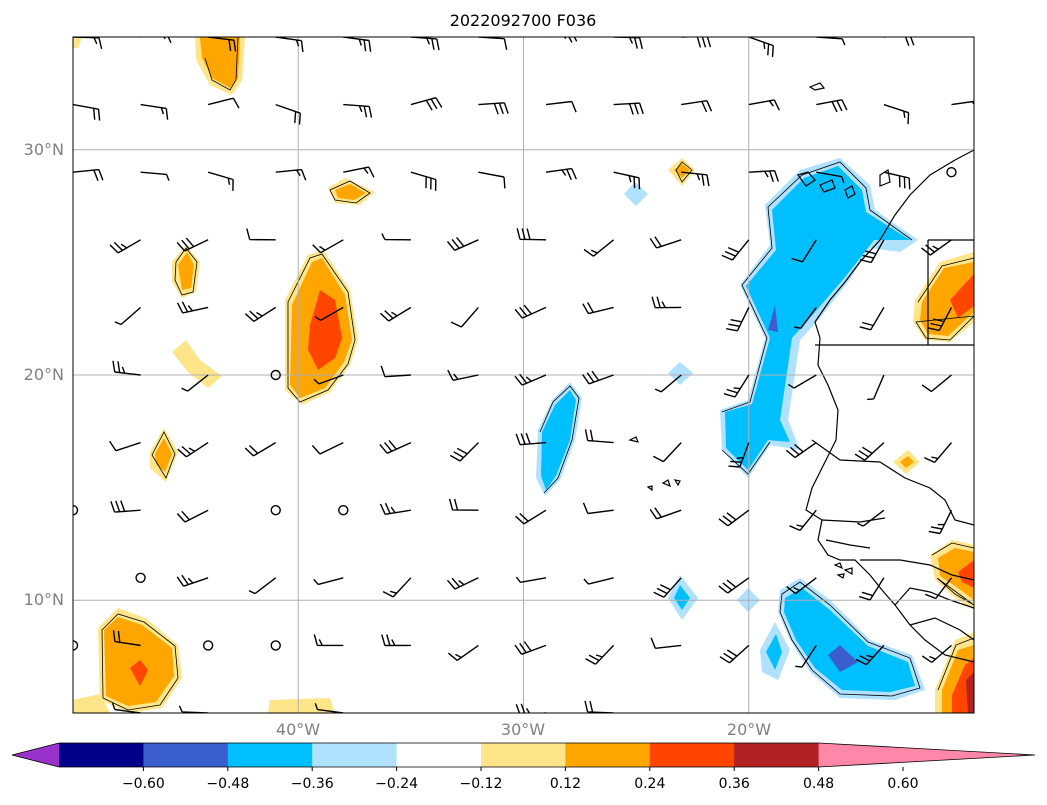 The width and height of the screenshot is (1047, 805). I want to click on colorbar-tick-label: 0.60, so click(902, 784).